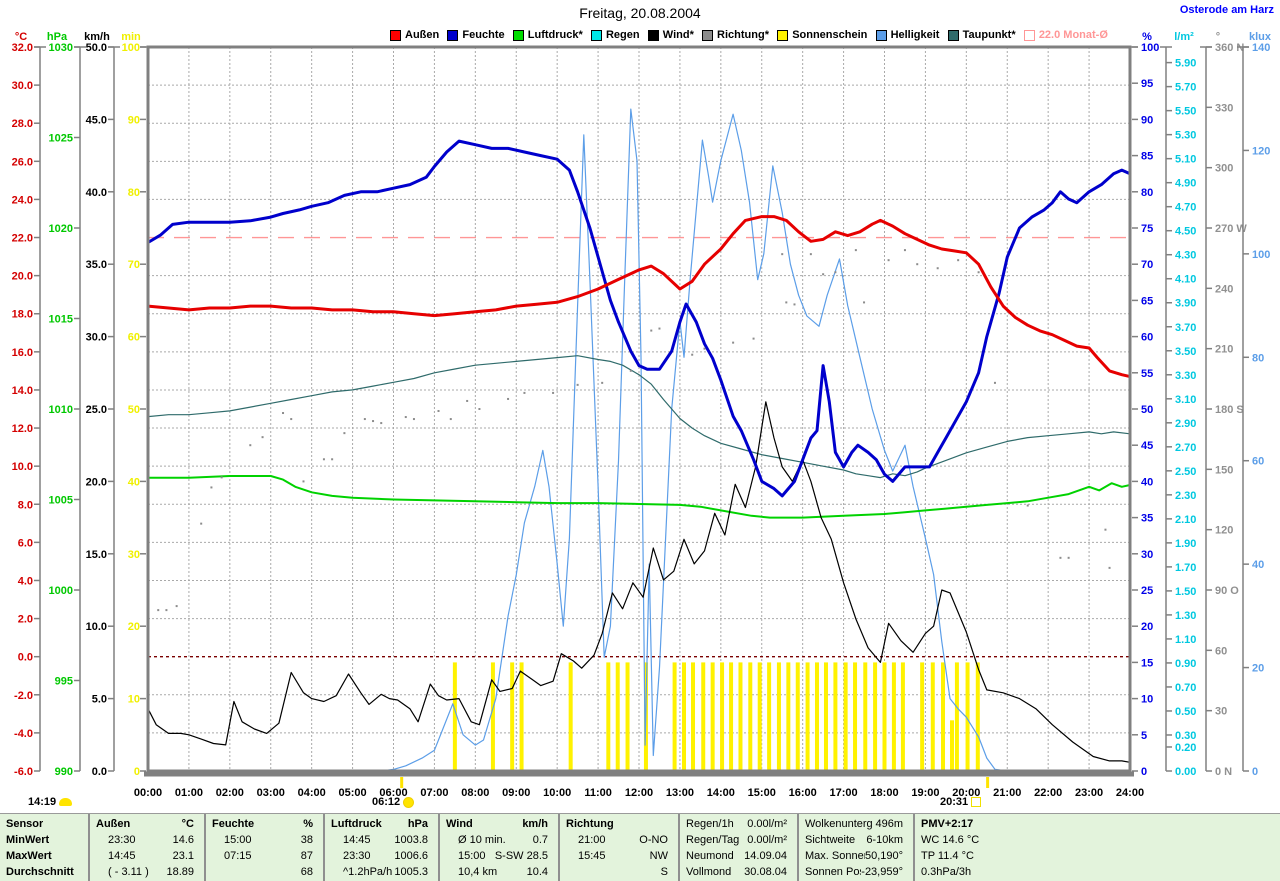 The height and width of the screenshot is (881, 1280). Describe the element at coordinates (499, 856) in the screenshot. I see `table-row: 15:00 S-SW 28.5` at that location.